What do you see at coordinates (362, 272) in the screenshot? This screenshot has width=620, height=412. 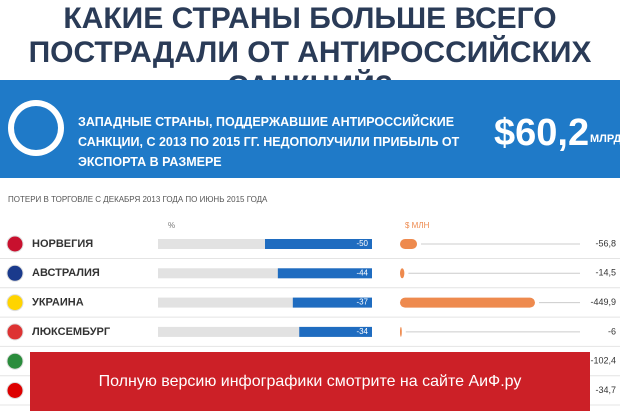 I see `percent-label: -44` at bounding box center [362, 272].